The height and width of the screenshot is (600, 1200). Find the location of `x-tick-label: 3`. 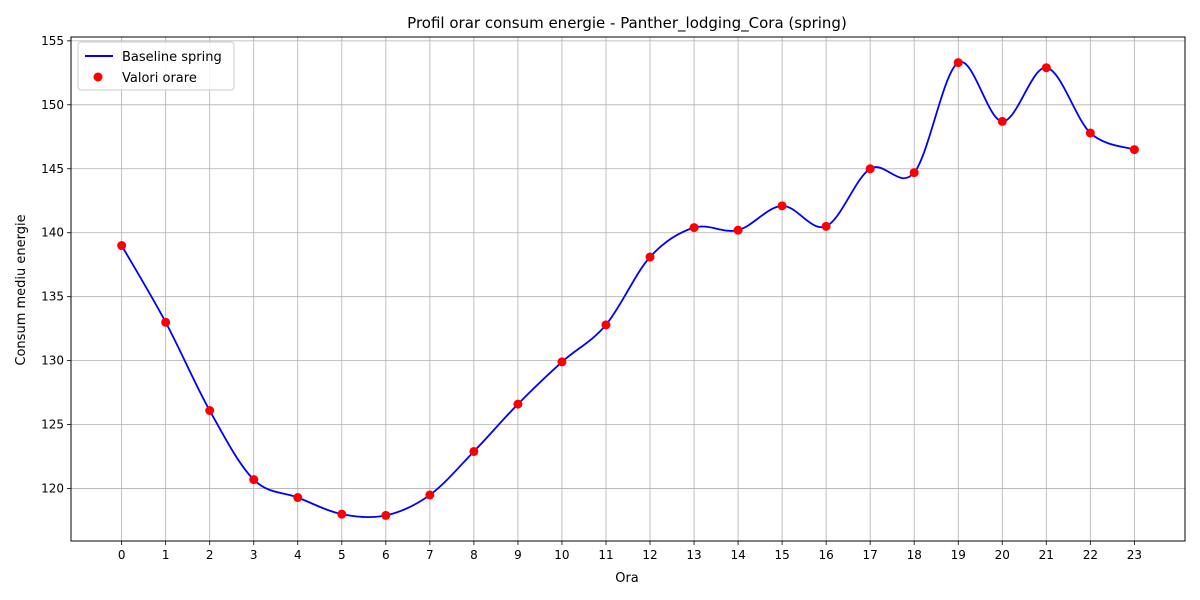

x-tick-label: 3 is located at coordinates (254, 555).